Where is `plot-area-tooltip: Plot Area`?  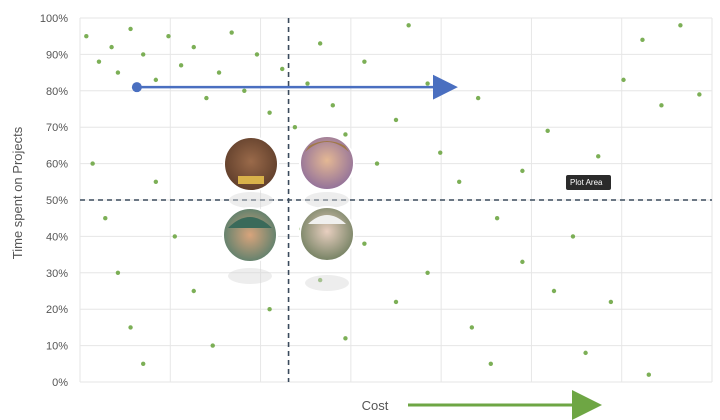
plot-area-tooltip: Plot Area is located at coordinates (588, 182).